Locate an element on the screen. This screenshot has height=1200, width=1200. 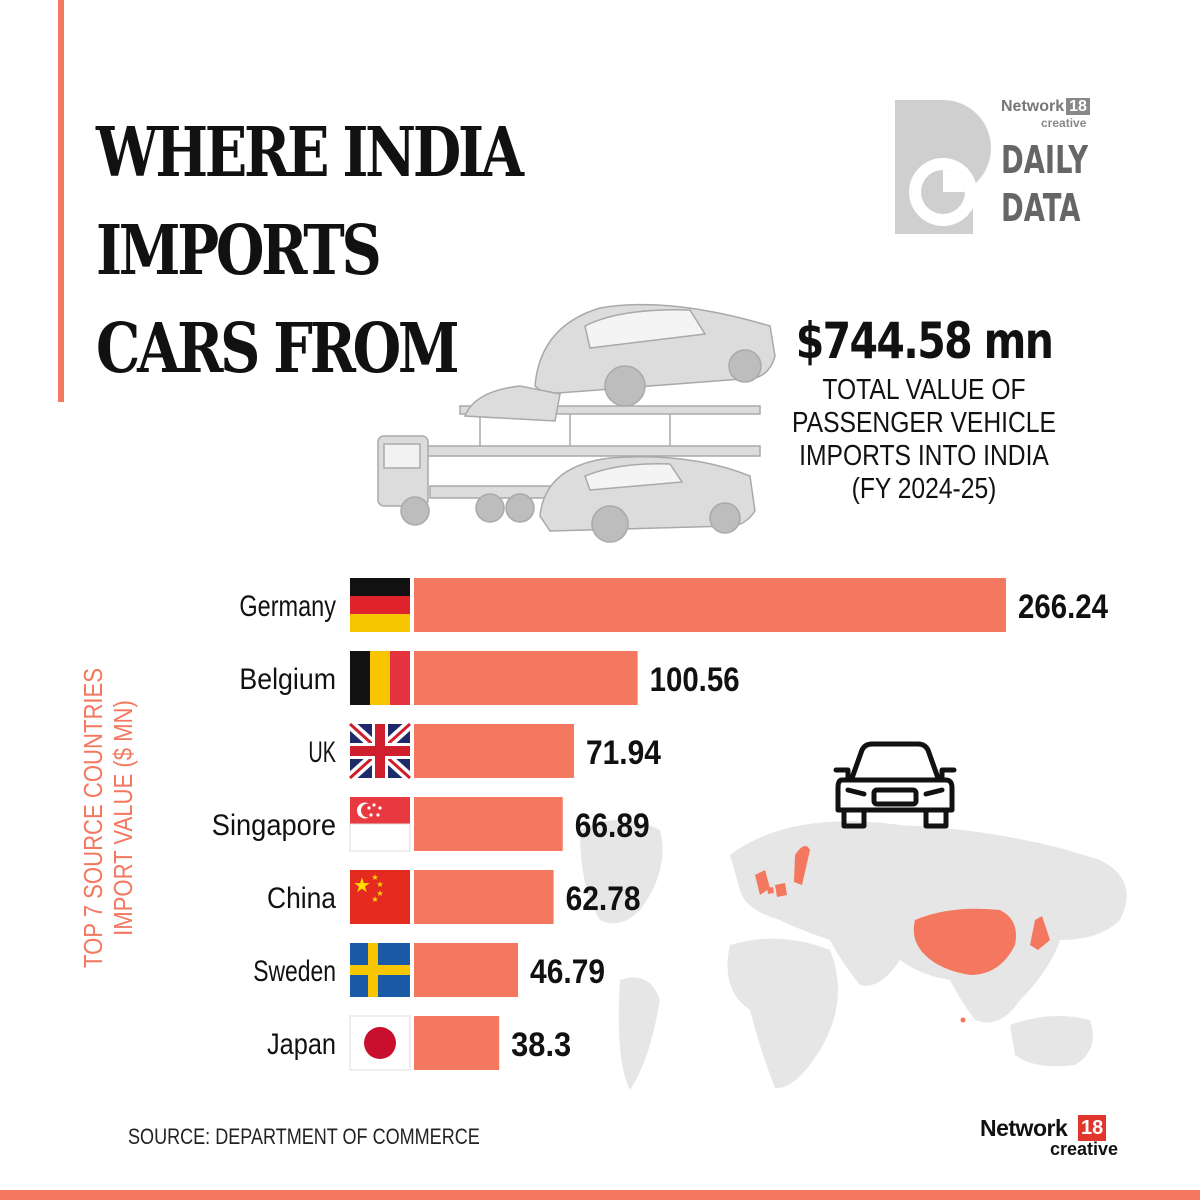
total-value: $744.58 mn is located at coordinates (924, 341).